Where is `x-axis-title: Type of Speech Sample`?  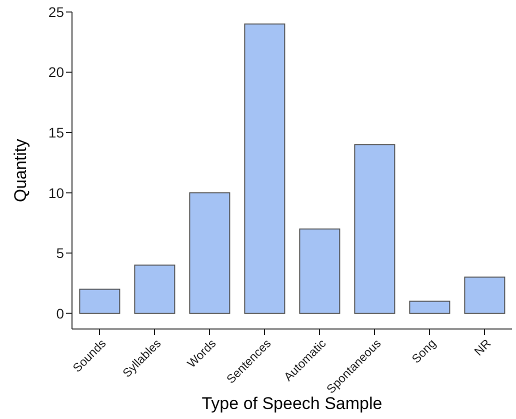 x-axis-title: Type of Speech Sample is located at coordinates (292, 403).